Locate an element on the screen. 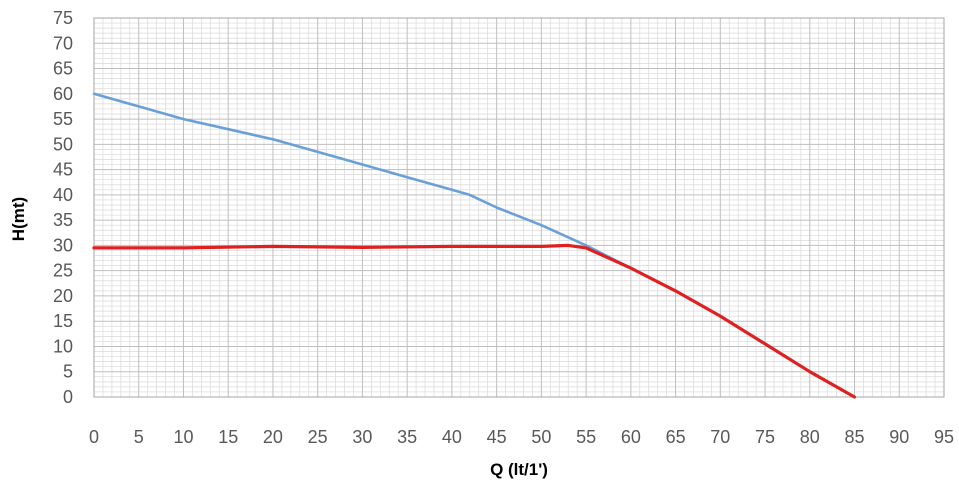 This screenshot has width=959, height=484. x-tick-label: 85 is located at coordinates (855, 437).